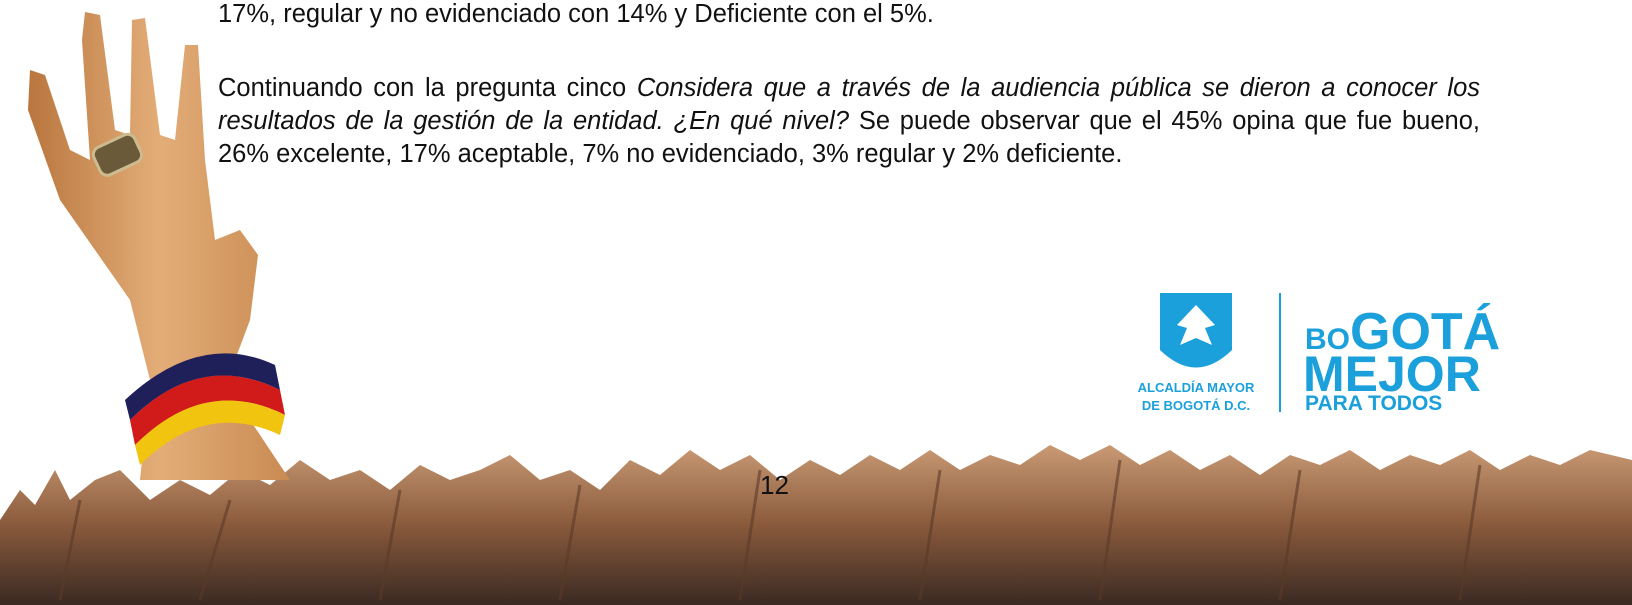  Describe the element at coordinates (205, 409) in the screenshot. I see `bracelet` at that location.